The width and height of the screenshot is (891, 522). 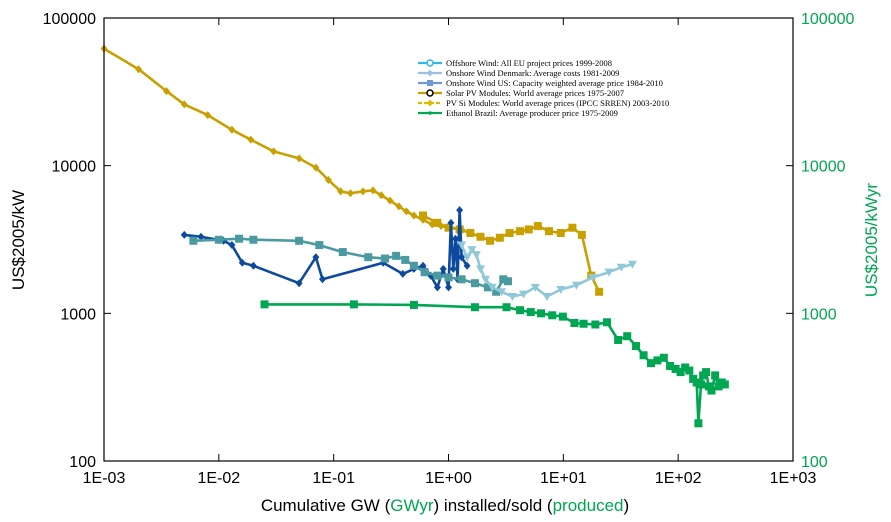 What do you see at coordinates (814, 462) in the screenshot?
I see `y2-tick-label: 100` at bounding box center [814, 462].